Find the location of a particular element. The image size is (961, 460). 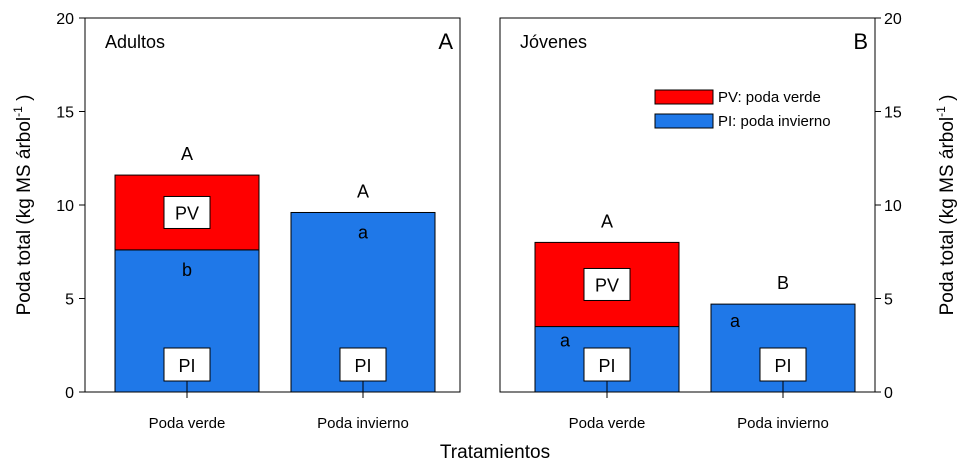

panel-a-top-letter-1: A is located at coordinates (363, 191).